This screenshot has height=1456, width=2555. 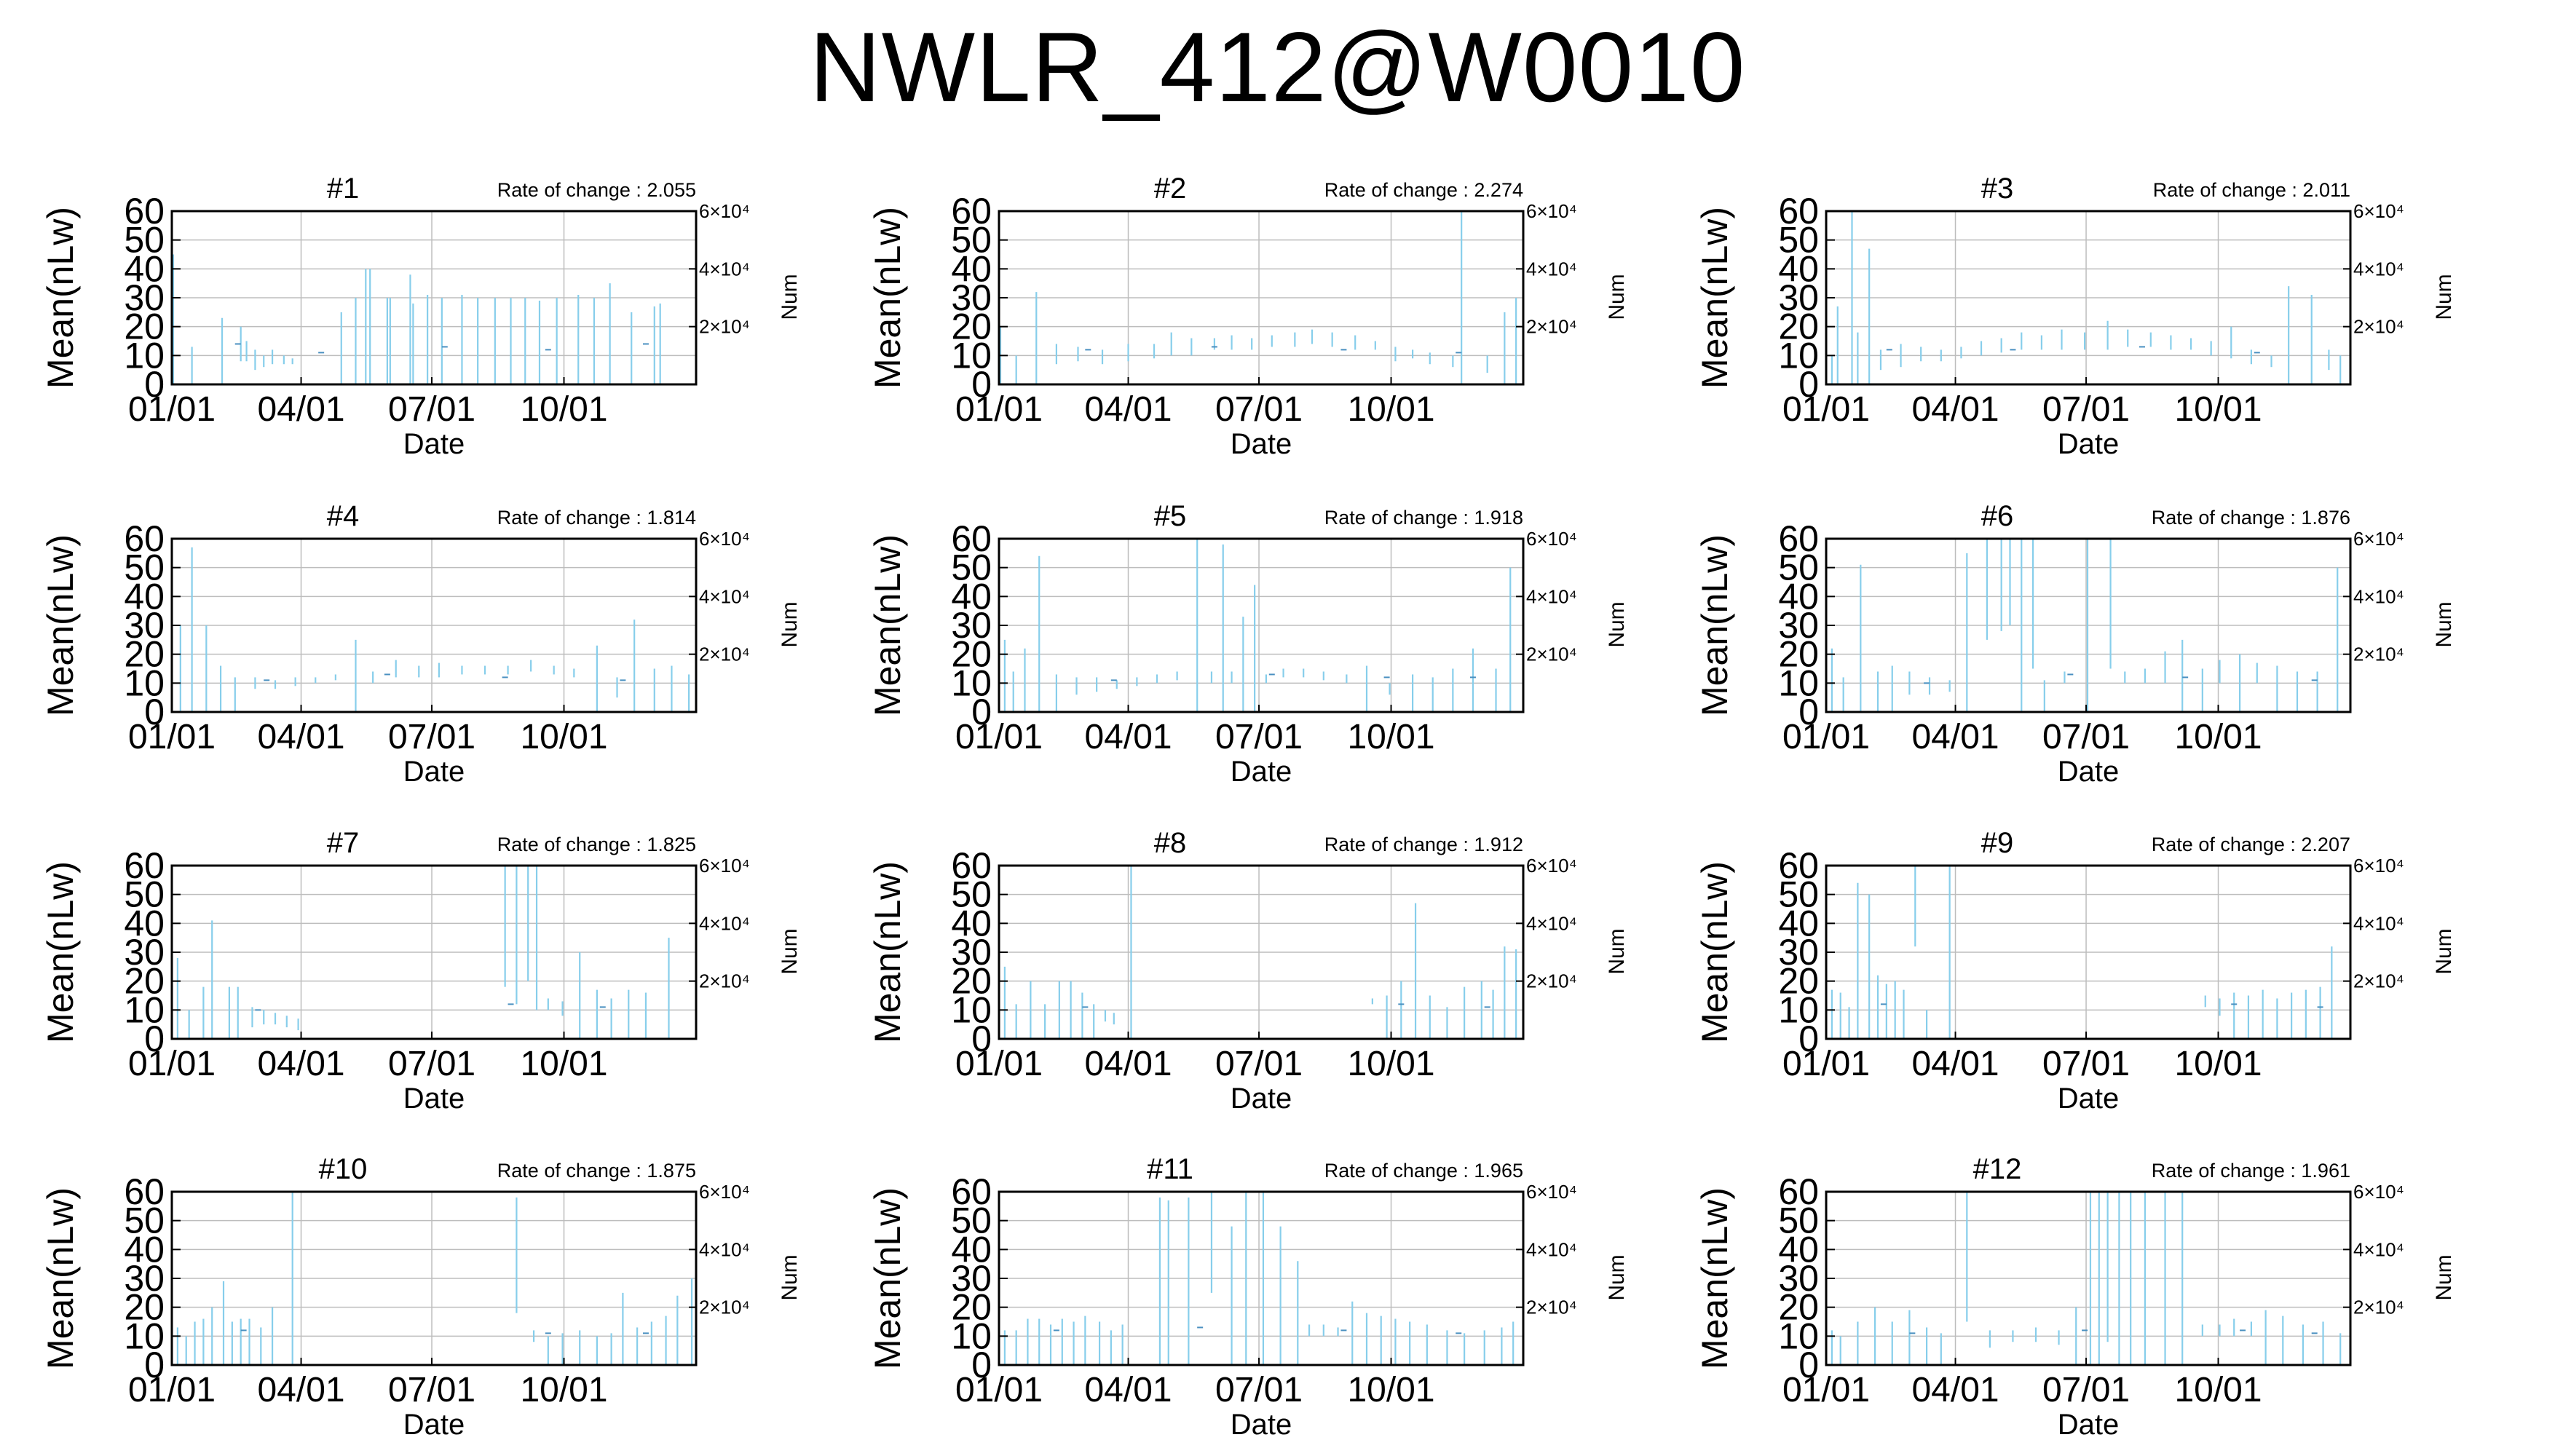 What do you see at coordinates (1170, 516) in the screenshot?
I see `panel-title: #5` at bounding box center [1170, 516].